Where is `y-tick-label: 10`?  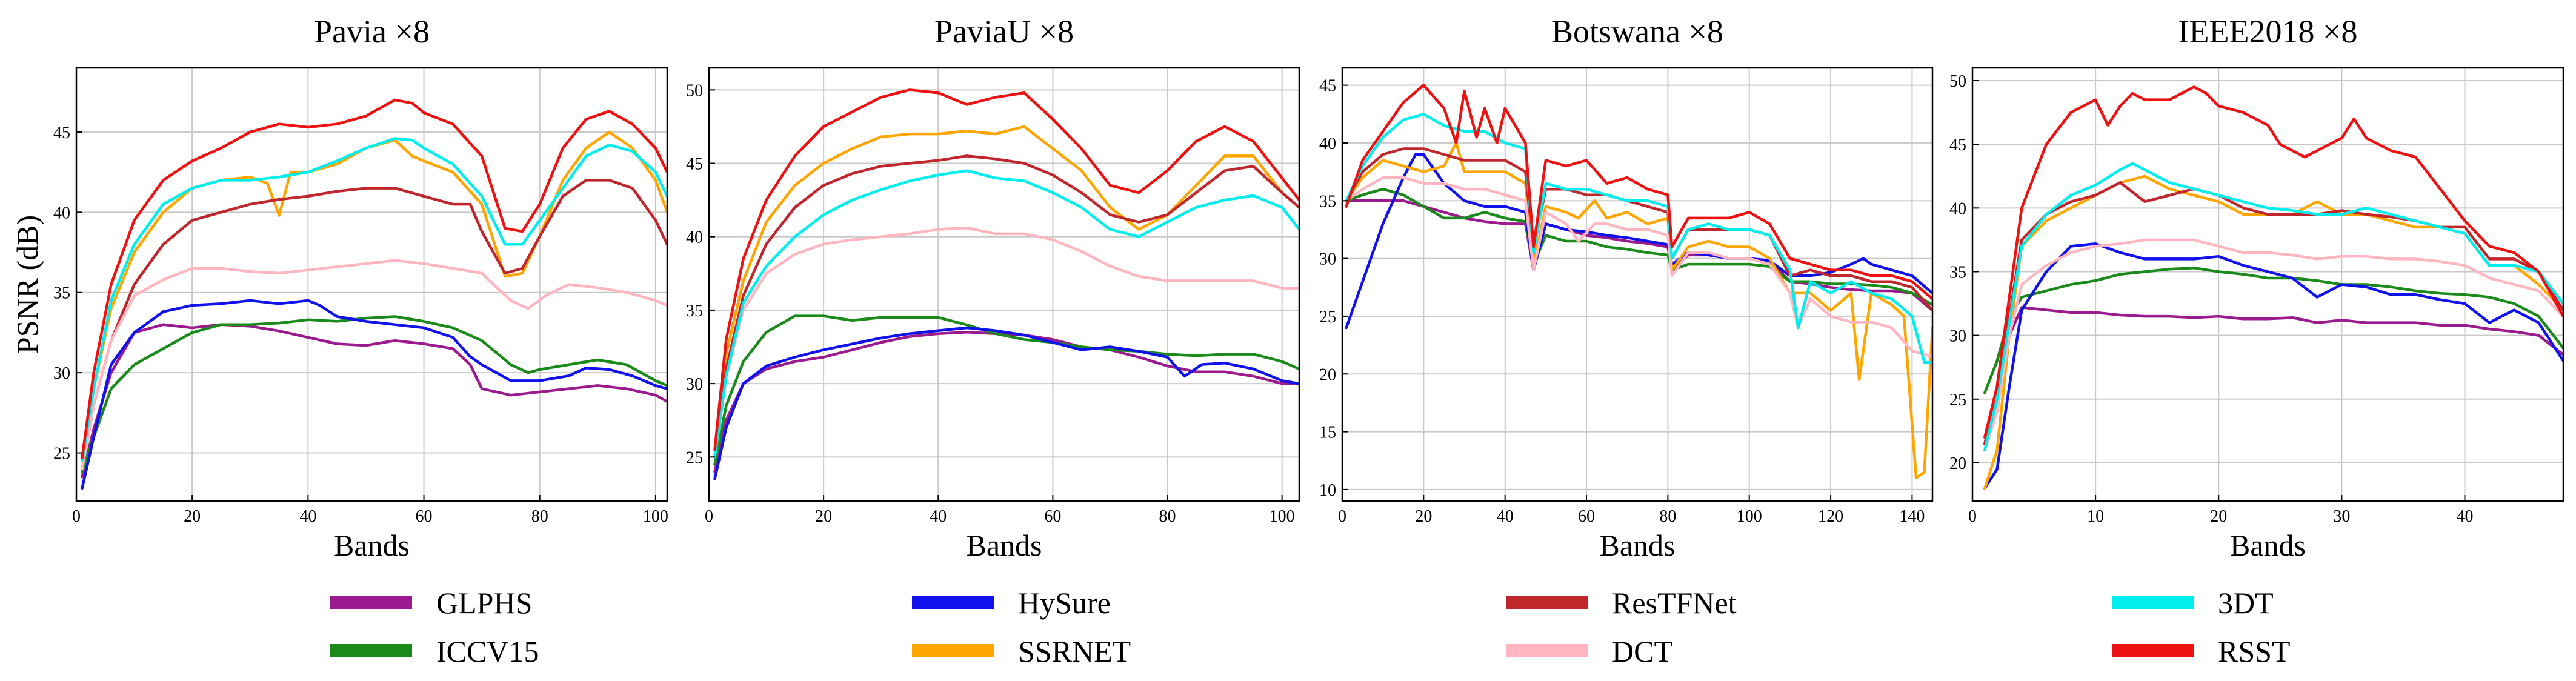
y-tick-label: 10 is located at coordinates (1327, 490).